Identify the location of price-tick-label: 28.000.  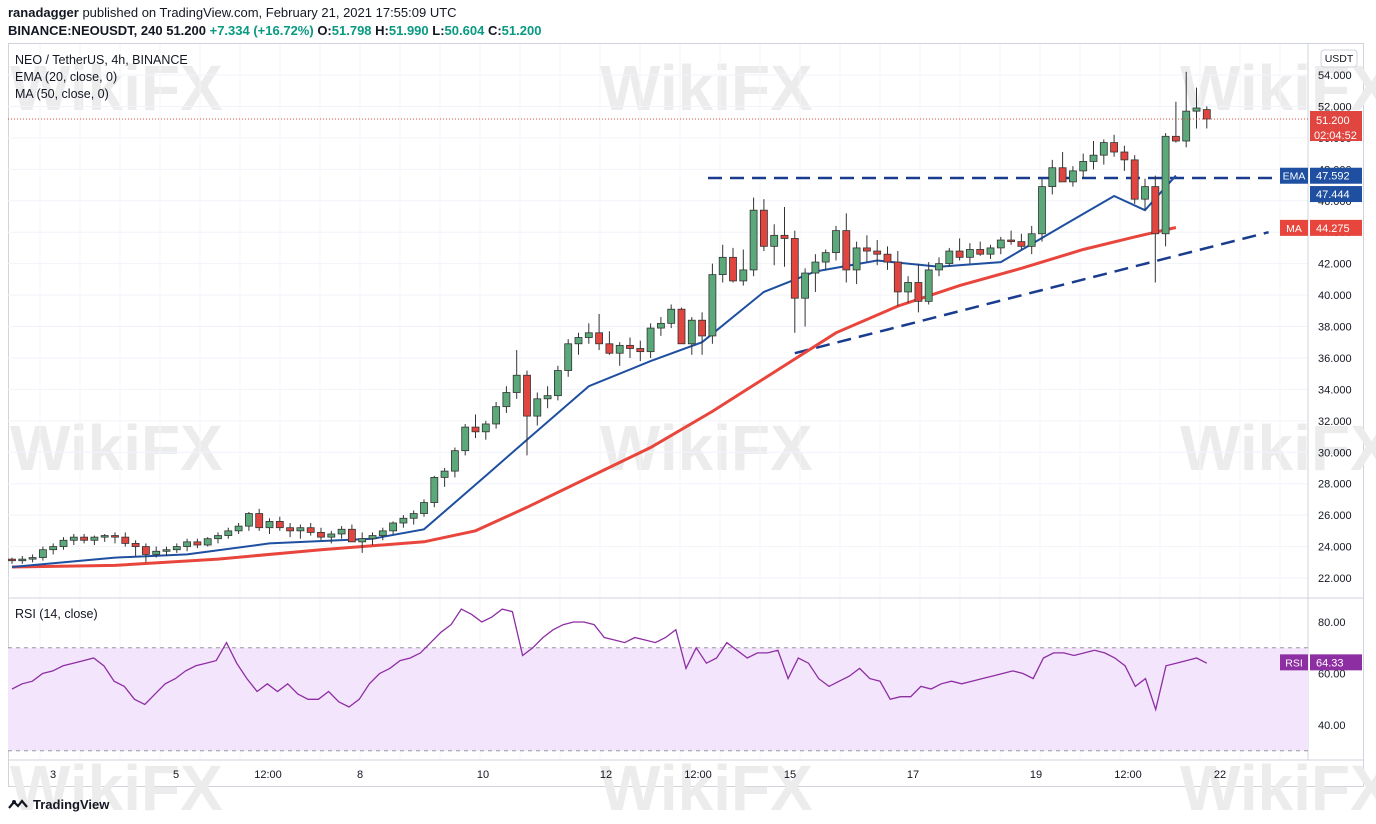
(1335, 485).